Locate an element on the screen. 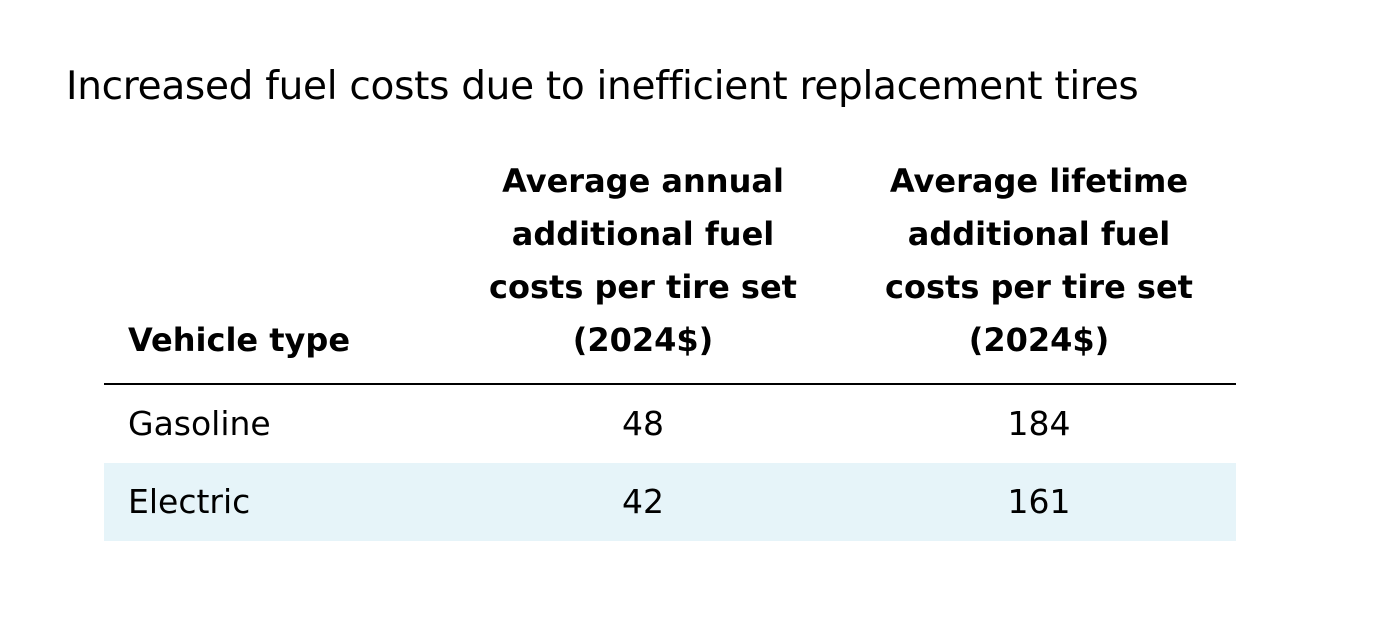  column-header-vehicle-type: Vehicle type is located at coordinates (239, 340).